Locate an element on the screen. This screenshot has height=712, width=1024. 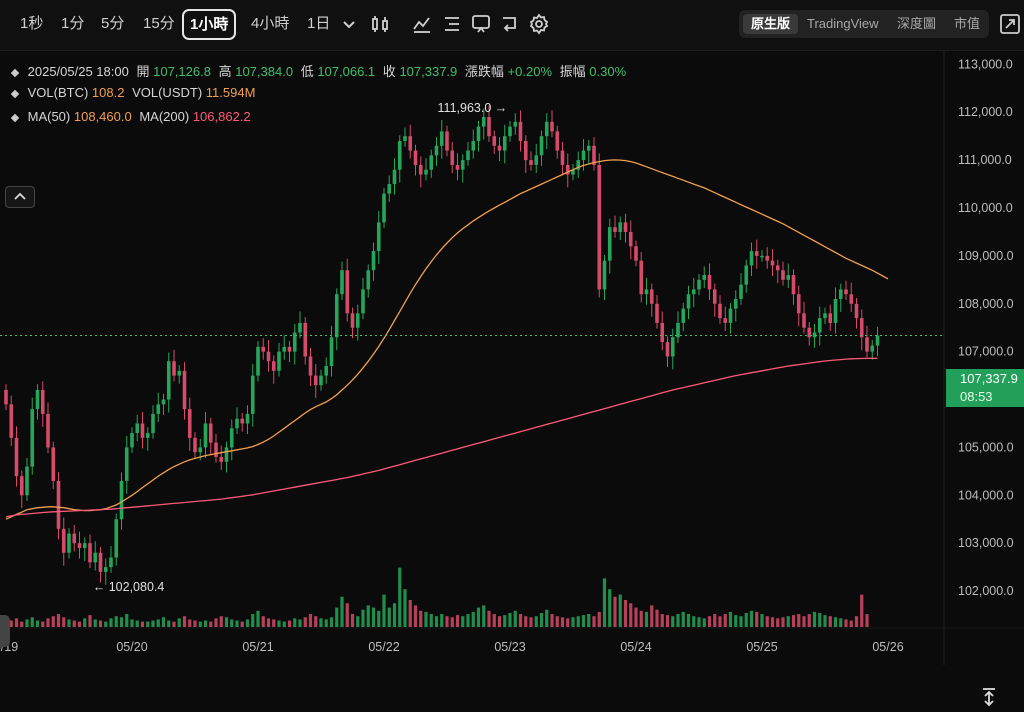
tab-depth: 深度圖 is located at coordinates (917, 23).